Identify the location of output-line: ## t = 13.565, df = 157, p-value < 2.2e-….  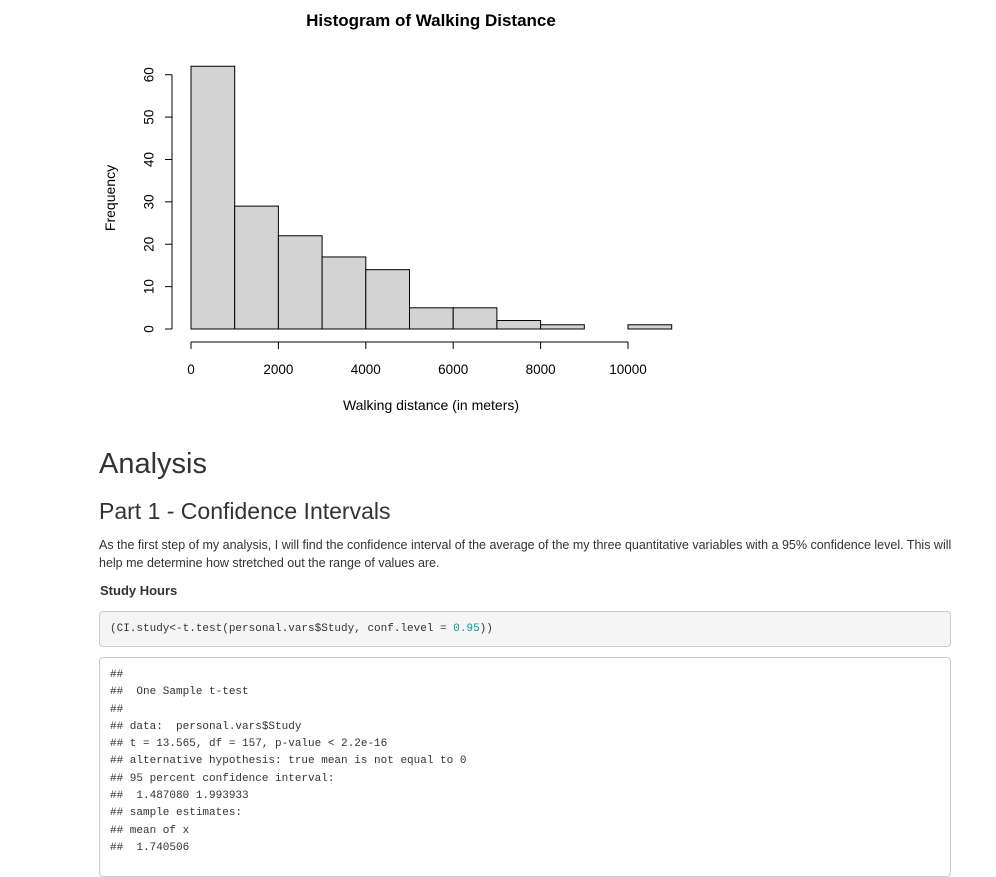
(249, 744).